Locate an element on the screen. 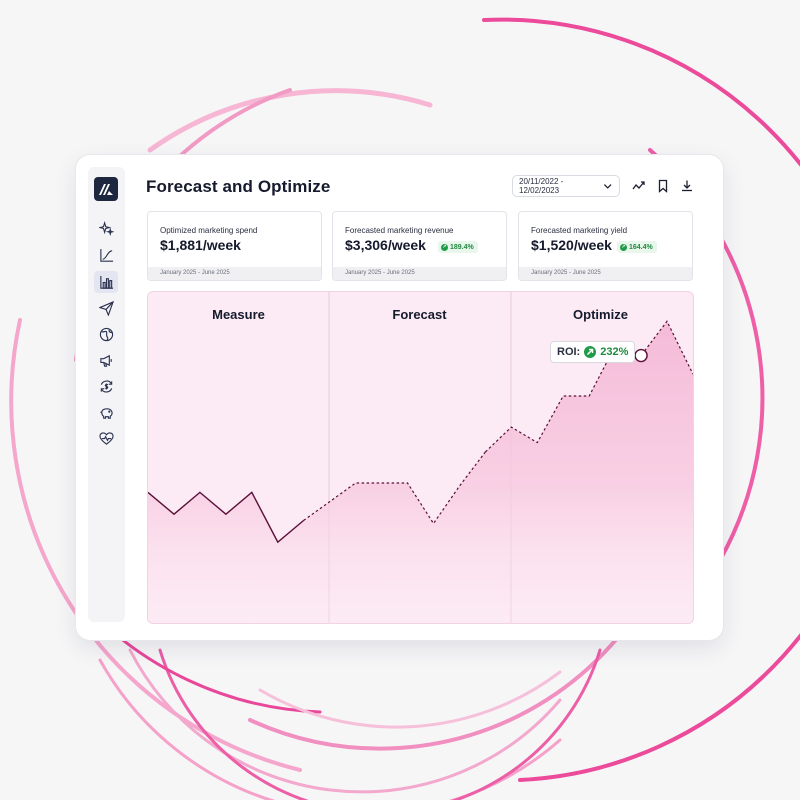  trend-line-icon is located at coordinates (639, 186).